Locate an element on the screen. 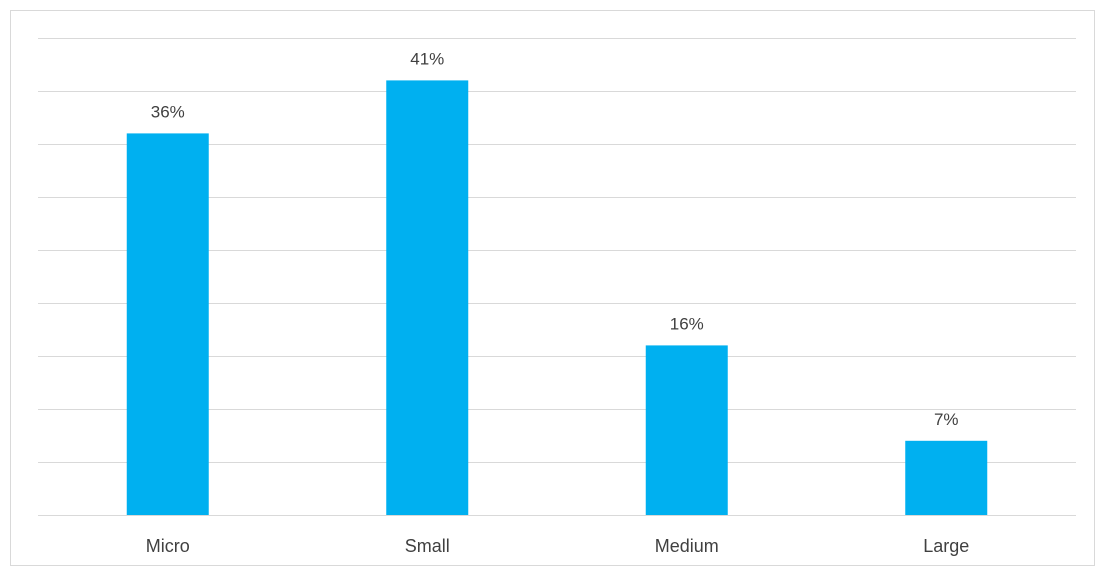 The height and width of the screenshot is (569, 1097). x-tick-label-small: Small is located at coordinates (427, 546).